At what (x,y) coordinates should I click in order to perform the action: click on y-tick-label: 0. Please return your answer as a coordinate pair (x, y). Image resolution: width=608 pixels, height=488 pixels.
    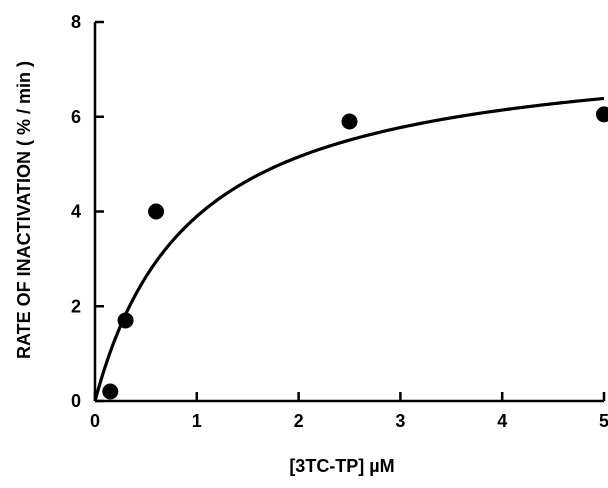
    Looking at the image, I should click on (76, 401).